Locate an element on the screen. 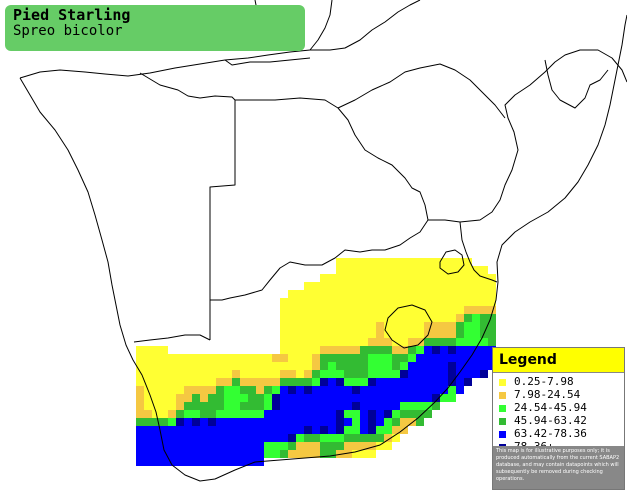 The height and width of the screenshot is (494, 627). legend-label: 45.94-63.42 is located at coordinates (550, 420).